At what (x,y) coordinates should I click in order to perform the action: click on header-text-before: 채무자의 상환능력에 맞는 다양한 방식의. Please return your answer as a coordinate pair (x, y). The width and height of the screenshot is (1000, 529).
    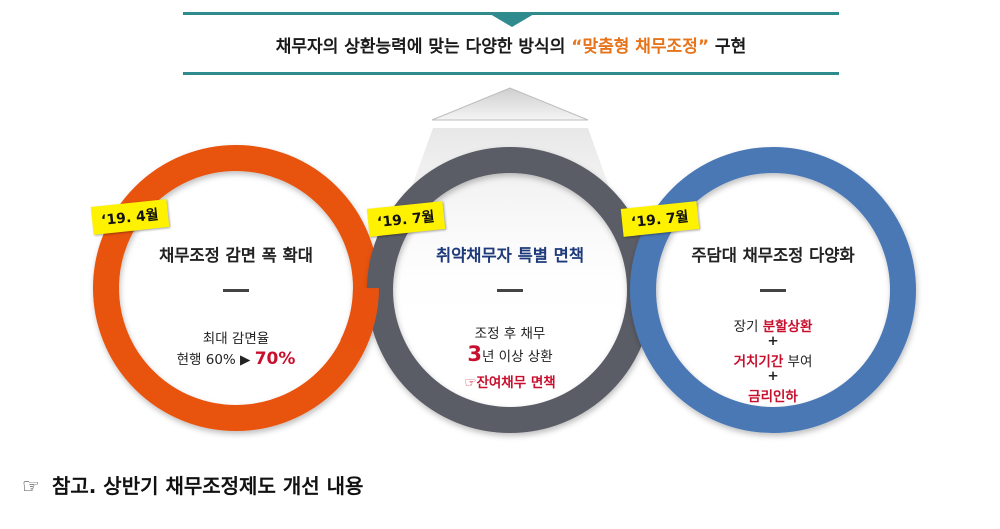
    Looking at the image, I should click on (423, 47).